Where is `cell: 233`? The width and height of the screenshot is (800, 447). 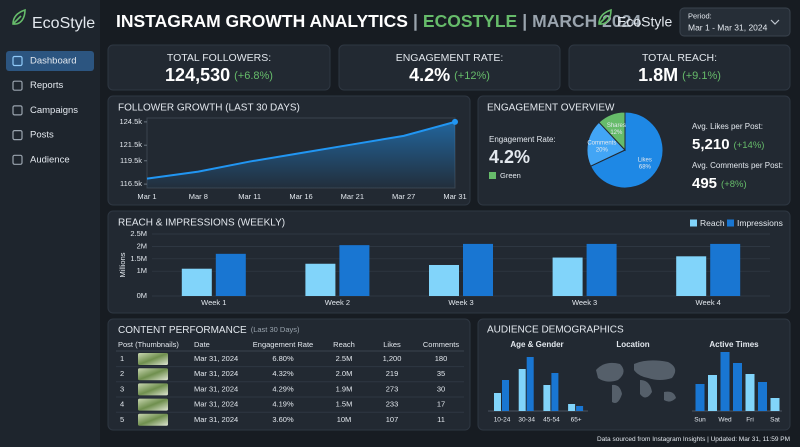 cell: 233 is located at coordinates (392, 404).